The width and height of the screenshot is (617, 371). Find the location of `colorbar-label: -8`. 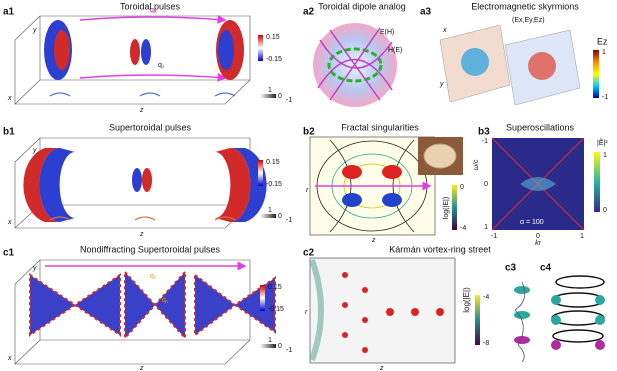

colorbar-label: -8 is located at coordinates (486, 343).